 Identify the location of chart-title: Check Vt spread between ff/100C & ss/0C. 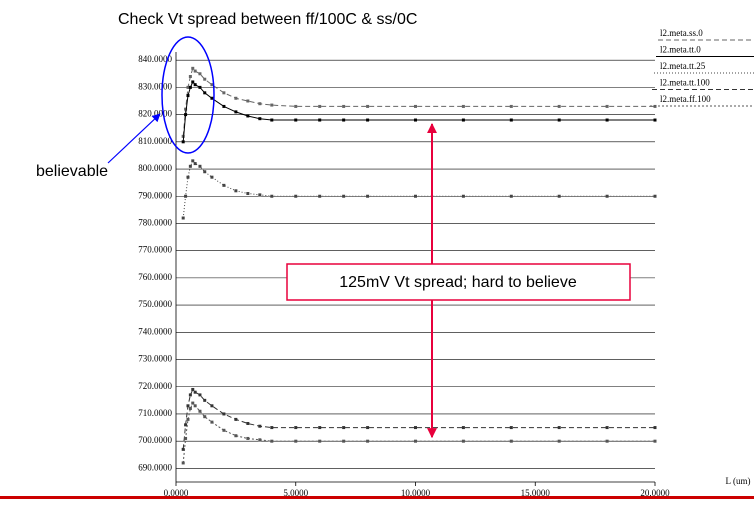
(267, 19).